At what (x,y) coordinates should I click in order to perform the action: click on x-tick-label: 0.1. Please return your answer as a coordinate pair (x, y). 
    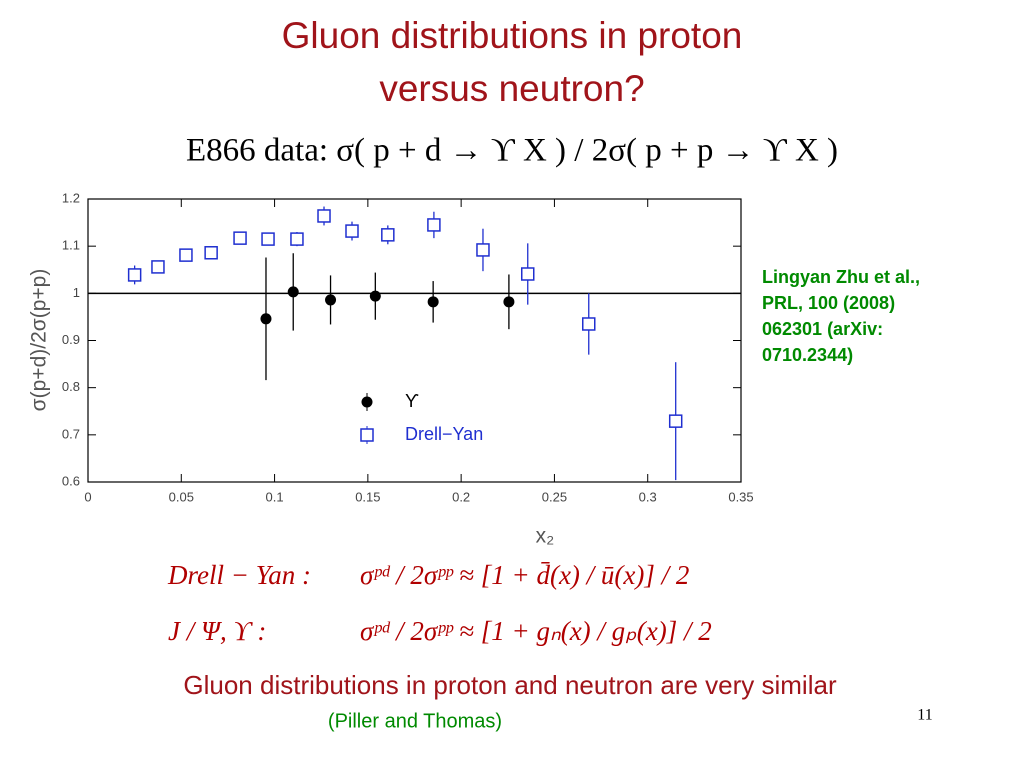
    Looking at the image, I should click on (275, 496).